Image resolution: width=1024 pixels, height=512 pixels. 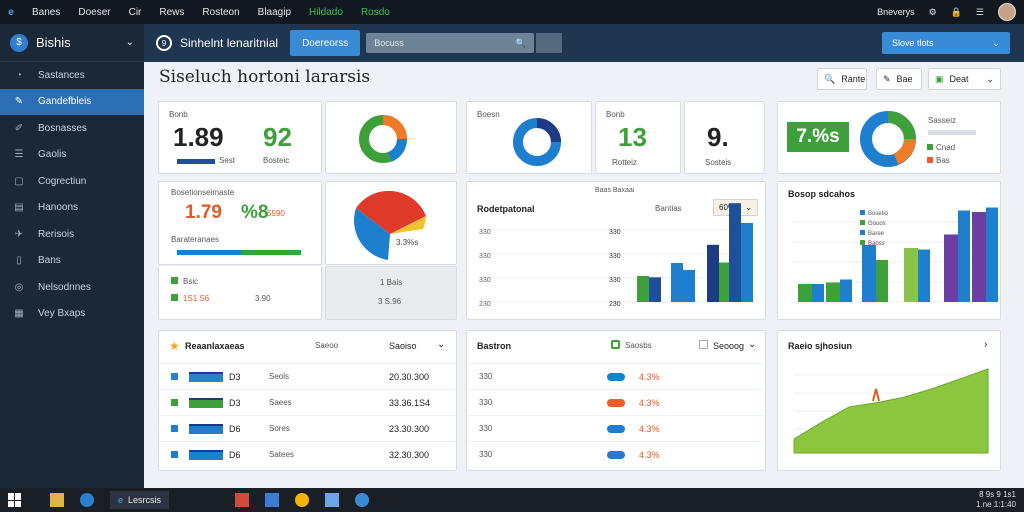 What do you see at coordinates (72, 181) in the screenshot?
I see `sidebar-item: ▢ Cogrectiun` at bounding box center [72, 181].